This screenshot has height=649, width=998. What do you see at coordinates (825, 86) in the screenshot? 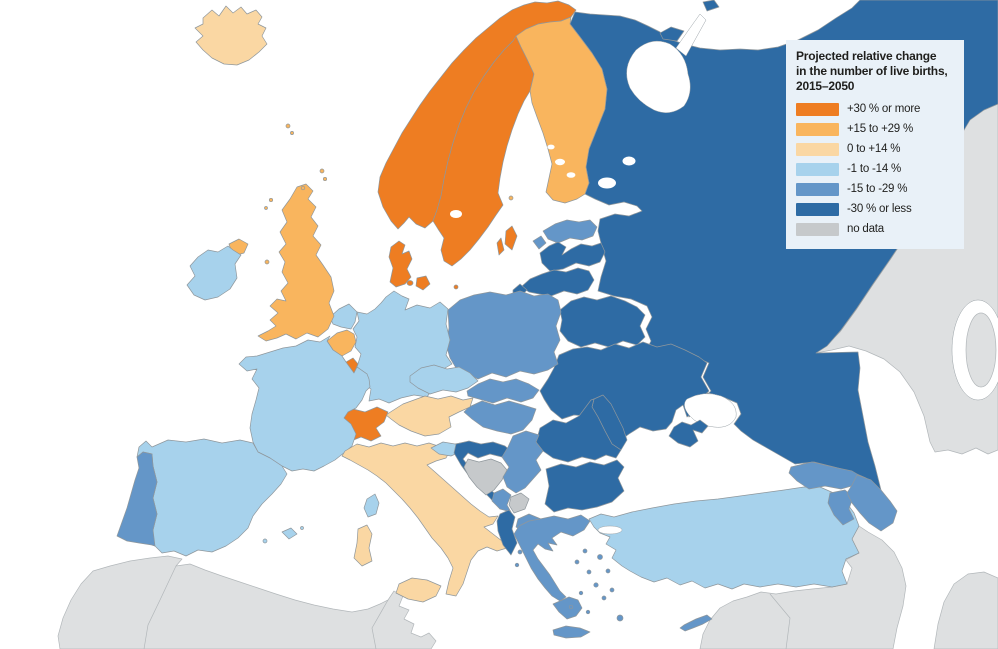
I see `legend-title-line3: 2015–2050` at bounding box center [825, 86].